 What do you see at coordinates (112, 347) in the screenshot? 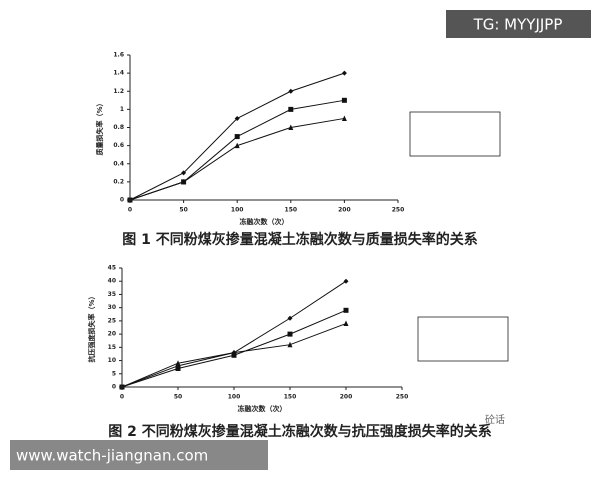
I see `y-tick-label: 15` at bounding box center [112, 347].